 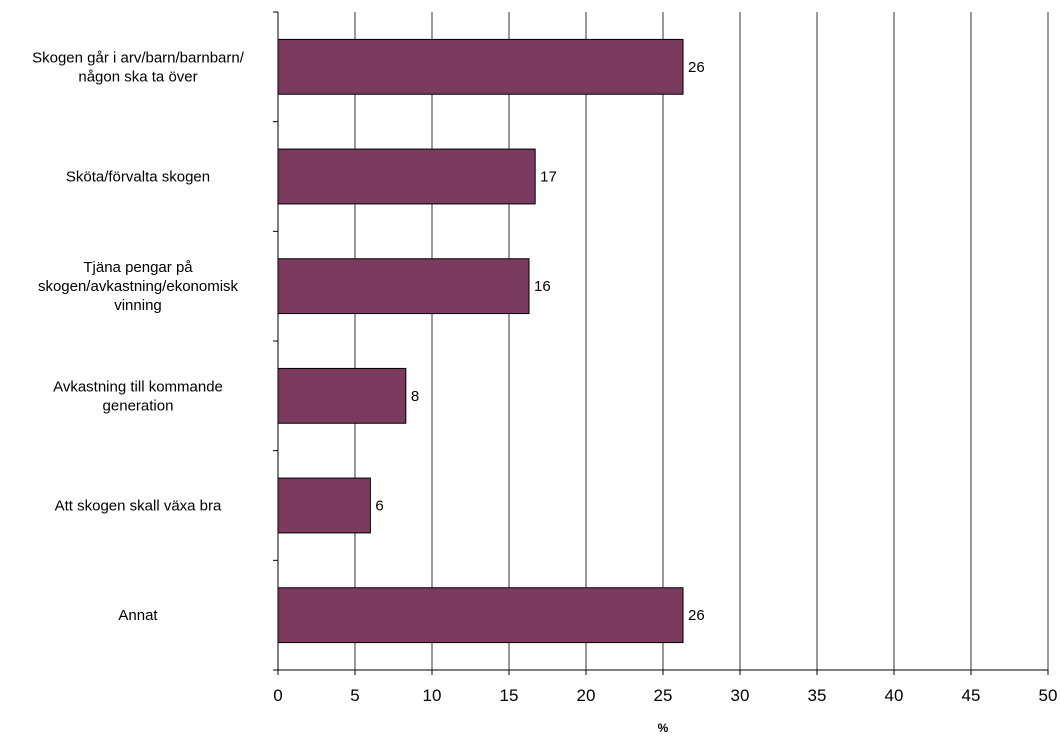 What do you see at coordinates (509, 695) in the screenshot?
I see `x-tick-label: 15` at bounding box center [509, 695].